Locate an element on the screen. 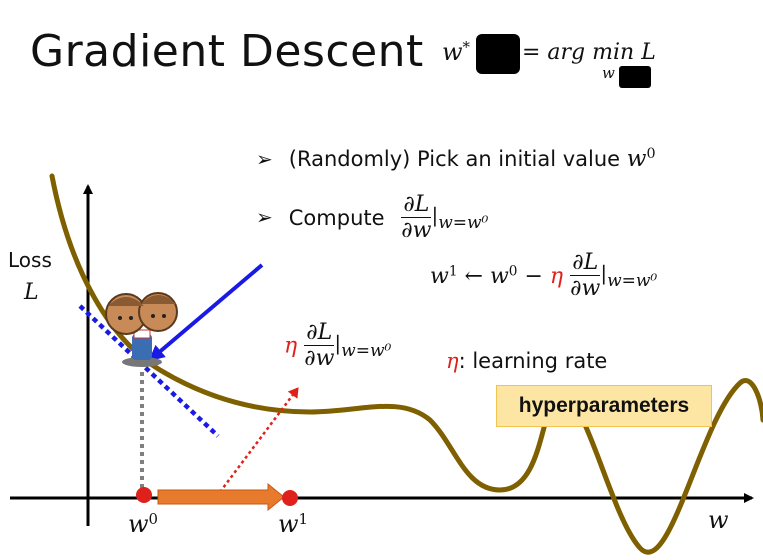 The height and width of the screenshot is (560, 763). compute-fraction: ∂L ∂w is located at coordinates (416, 218).